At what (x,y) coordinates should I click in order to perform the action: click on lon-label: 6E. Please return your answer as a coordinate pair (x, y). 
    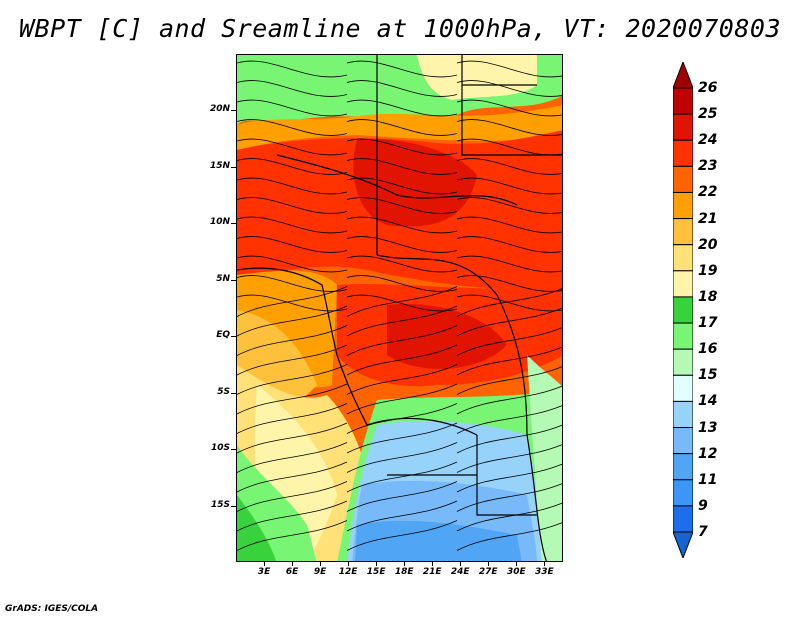
    Looking at the image, I should click on (292, 572).